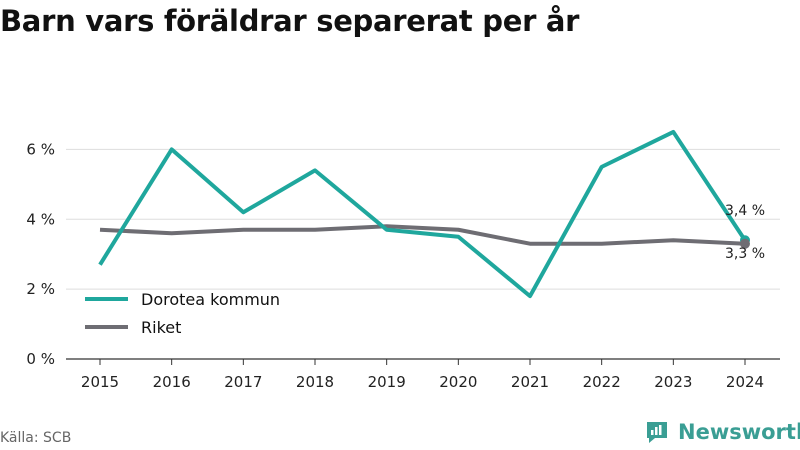 The width and height of the screenshot is (800, 450). Describe the element at coordinates (530, 382) in the screenshot. I see `x-tick-label: 2021` at that location.